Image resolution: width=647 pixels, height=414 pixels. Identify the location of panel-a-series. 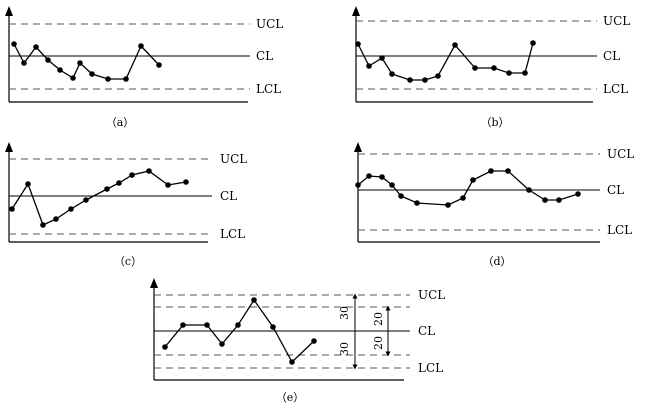
(86, 61).